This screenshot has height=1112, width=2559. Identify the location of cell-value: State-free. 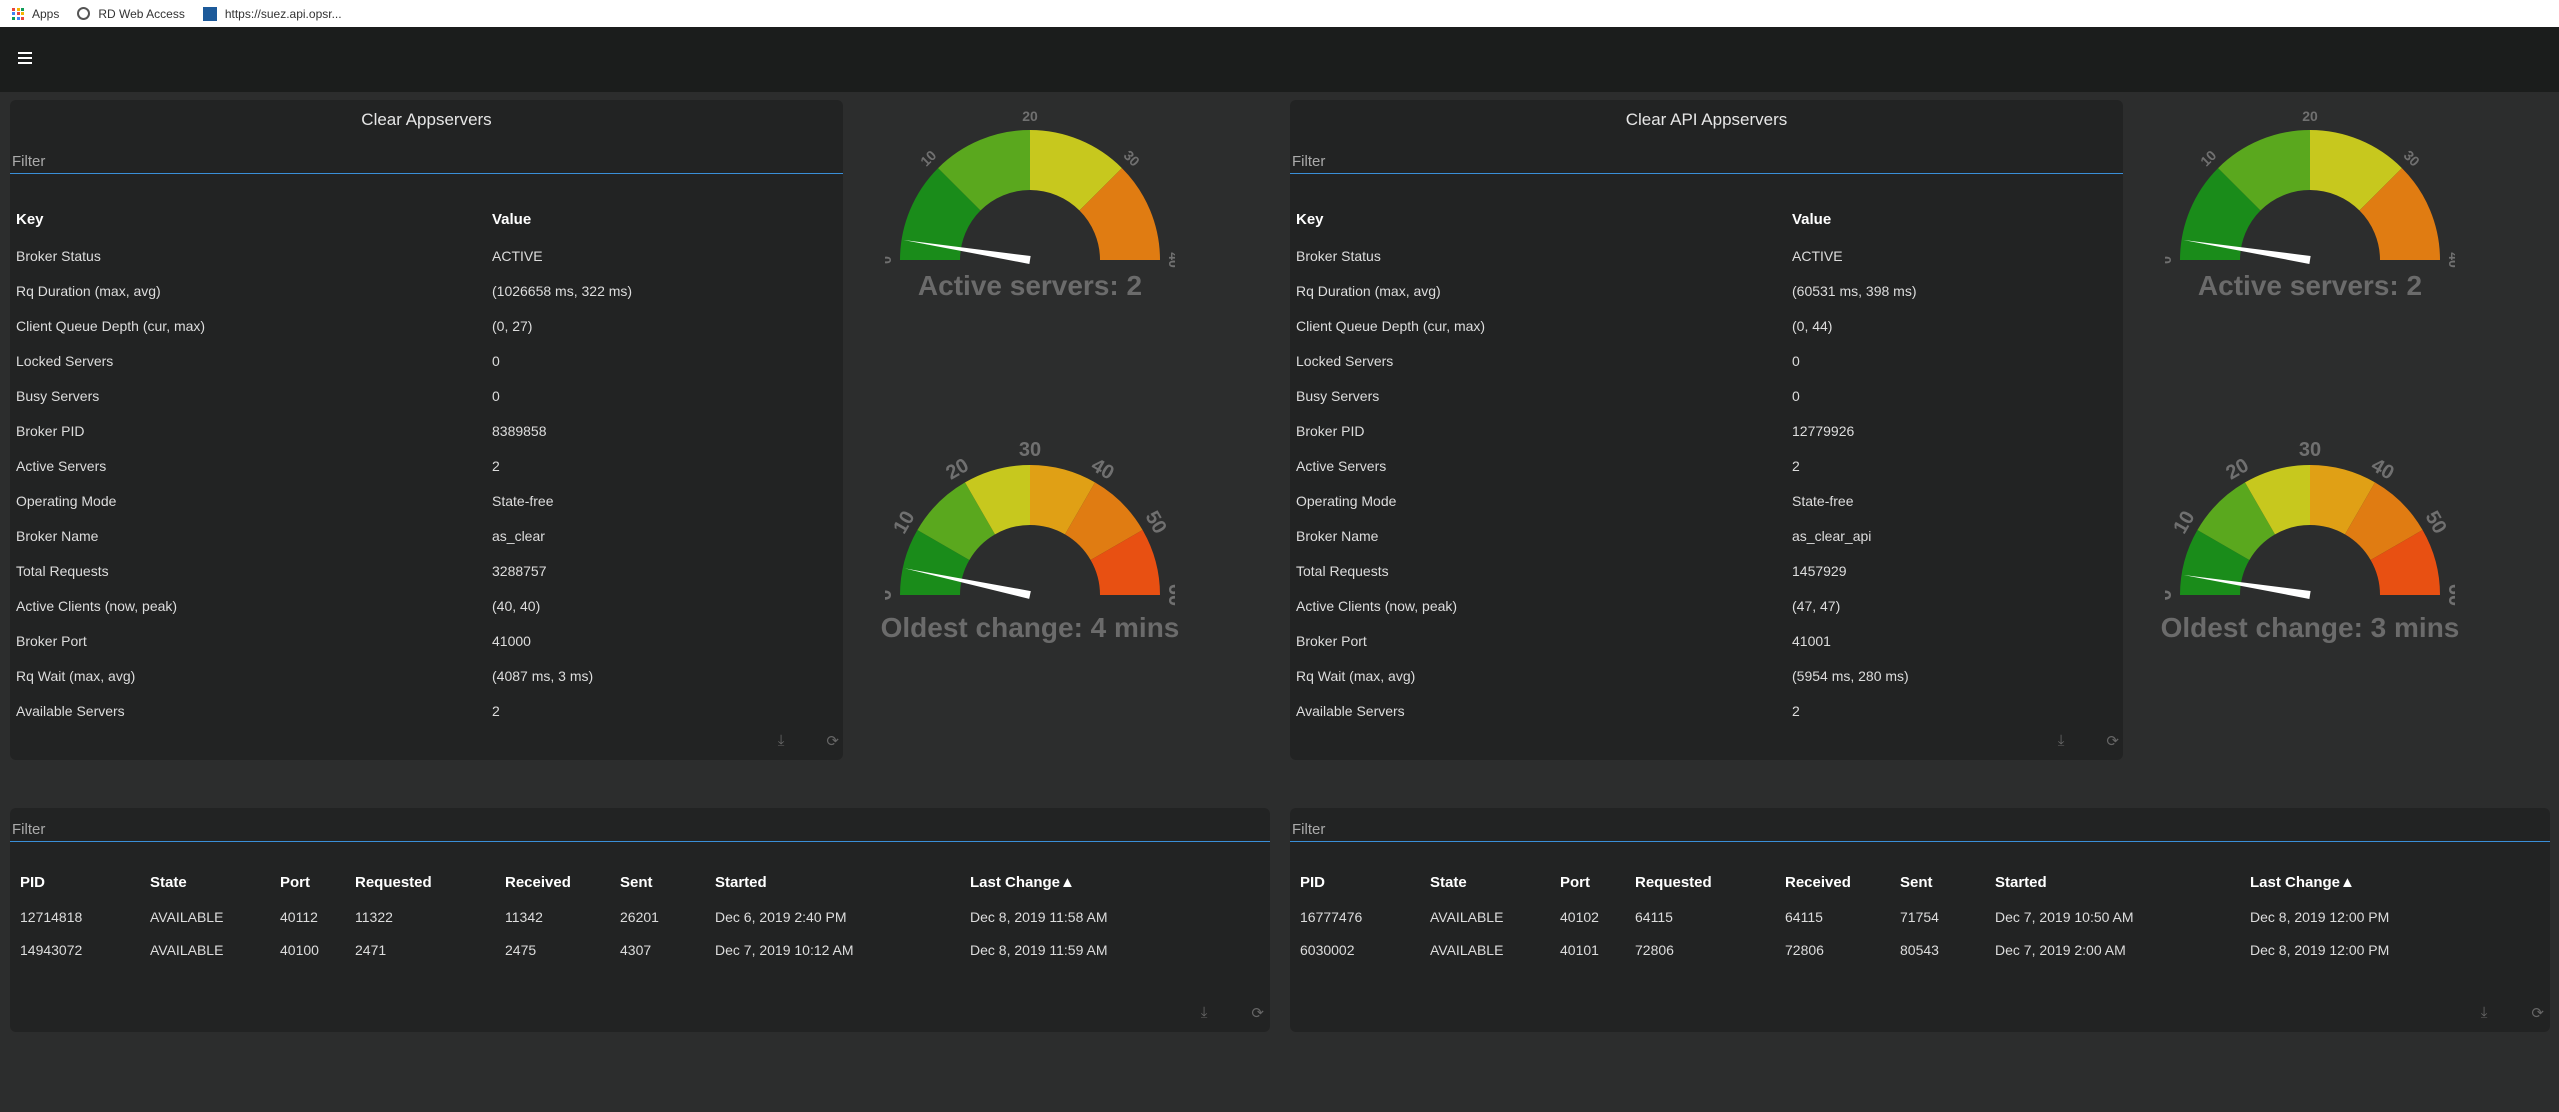
(523, 500).